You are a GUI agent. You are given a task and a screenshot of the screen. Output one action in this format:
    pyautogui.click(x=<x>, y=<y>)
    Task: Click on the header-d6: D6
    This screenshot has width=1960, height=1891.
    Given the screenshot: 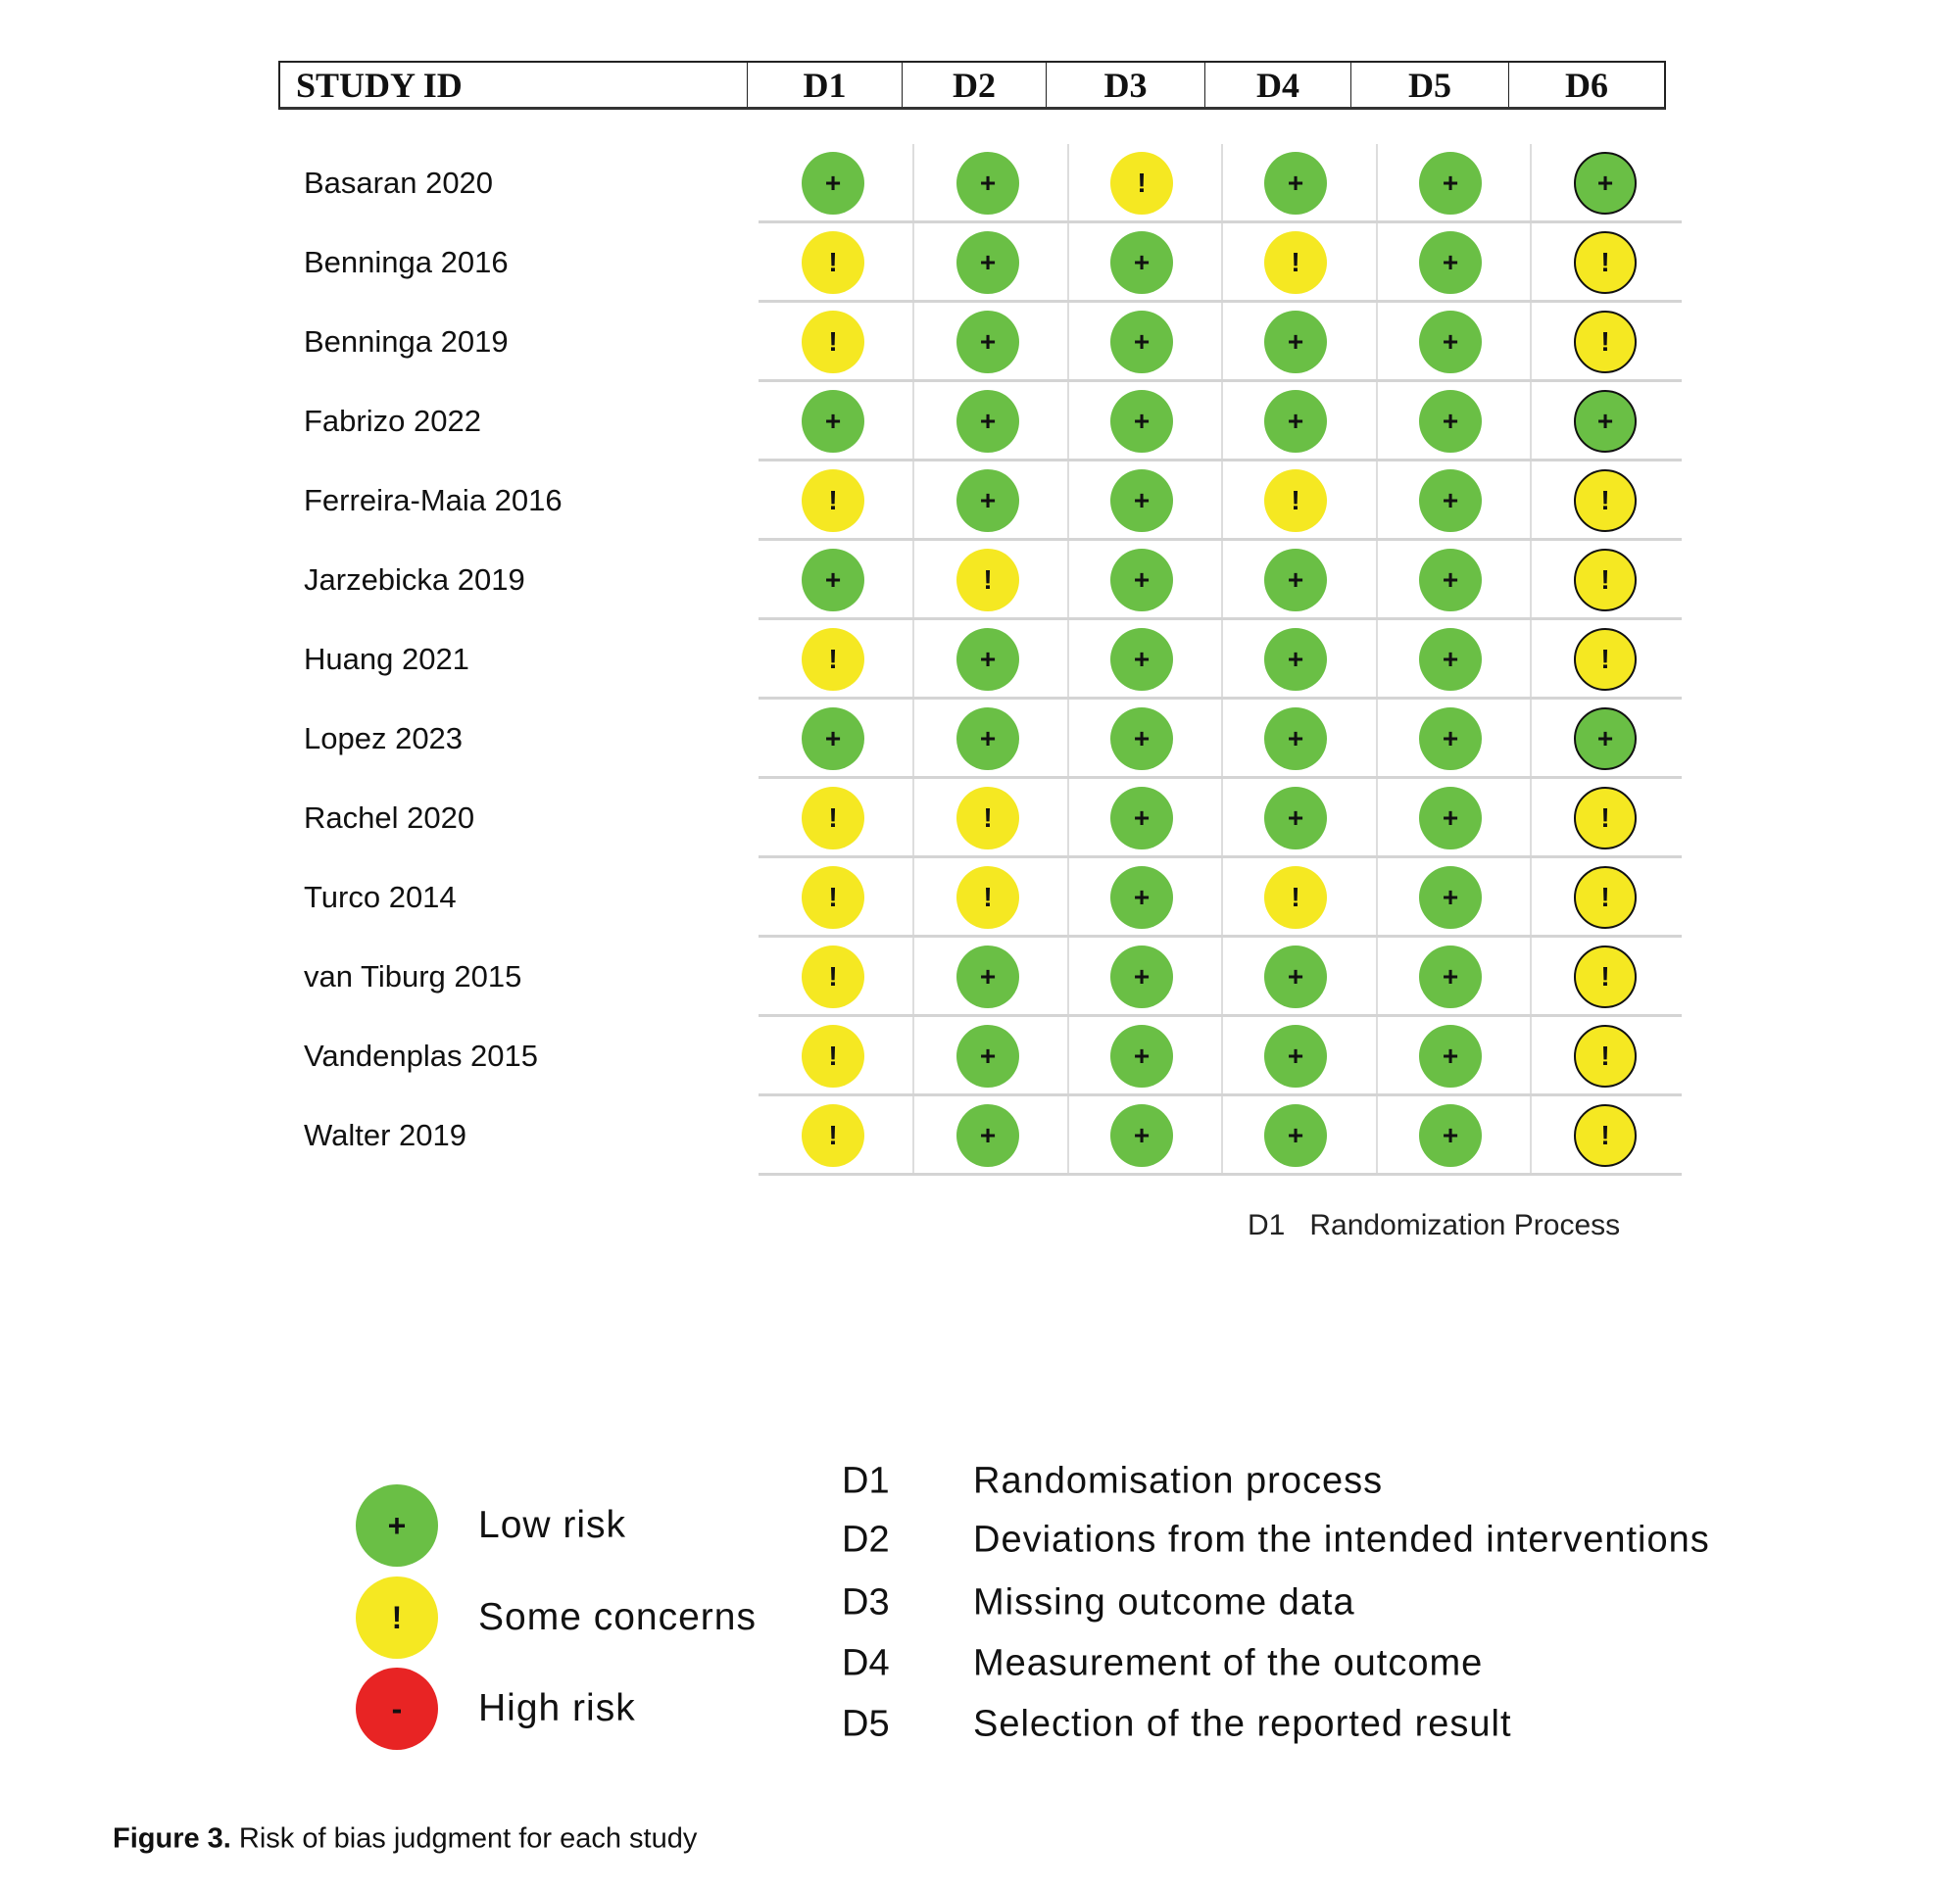 What is the action you would take?
    pyautogui.click(x=1586, y=85)
    